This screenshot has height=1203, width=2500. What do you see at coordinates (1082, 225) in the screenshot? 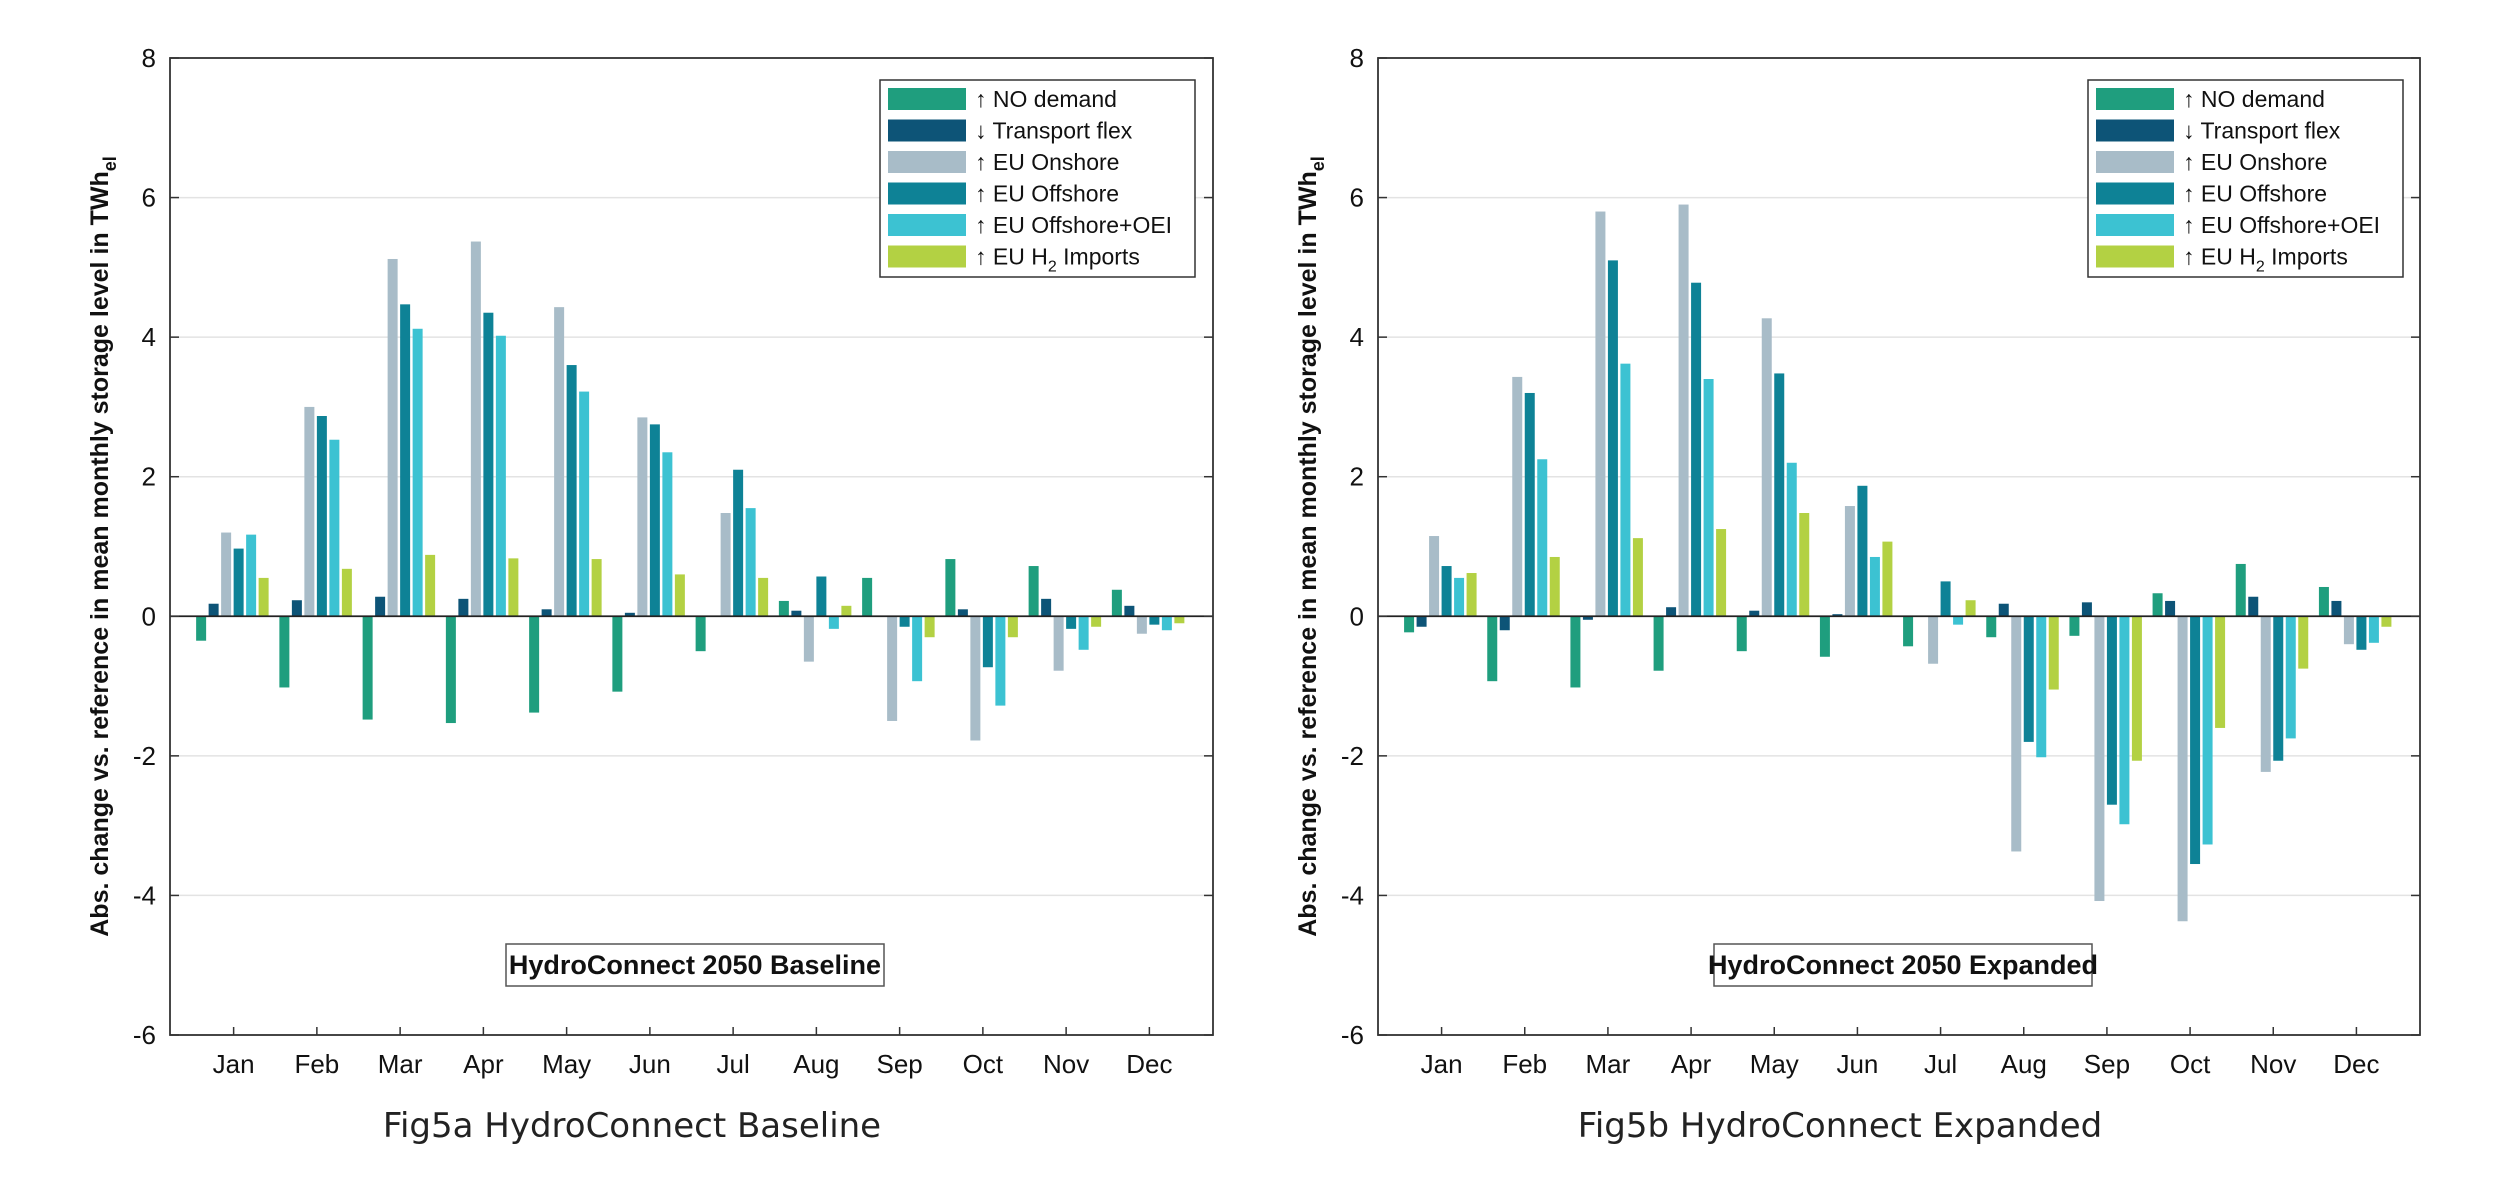
I see `legend-text: EU Offshore+OEI` at bounding box center [1082, 225].